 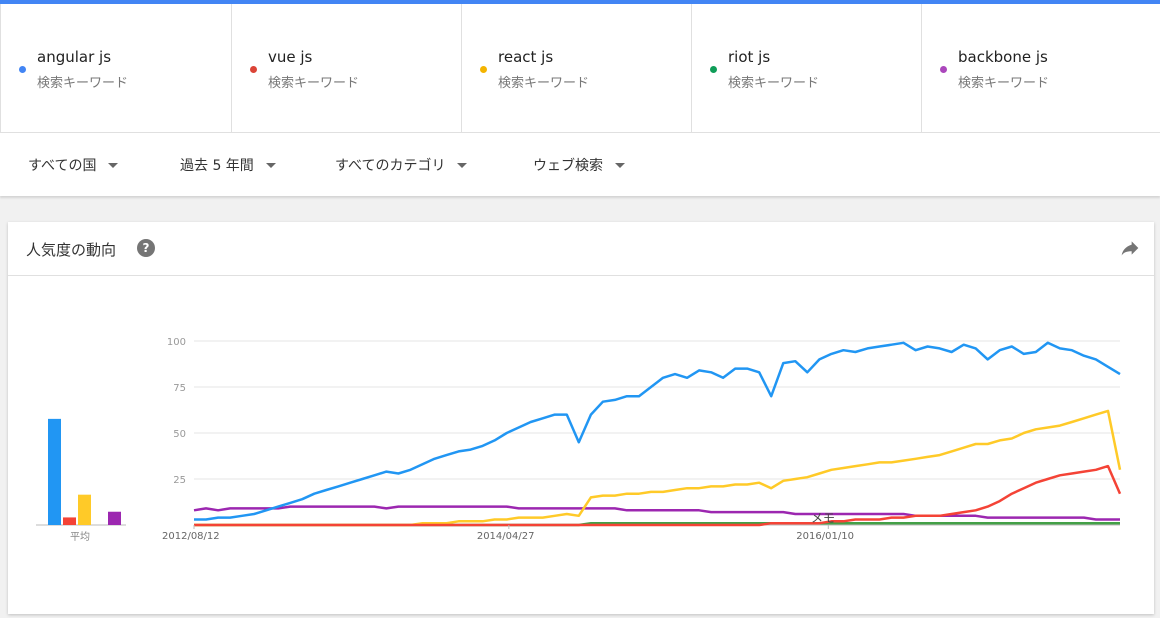 What do you see at coordinates (390, 166) in the screenshot?
I see `category-label: すべてのカテゴリ` at bounding box center [390, 166].